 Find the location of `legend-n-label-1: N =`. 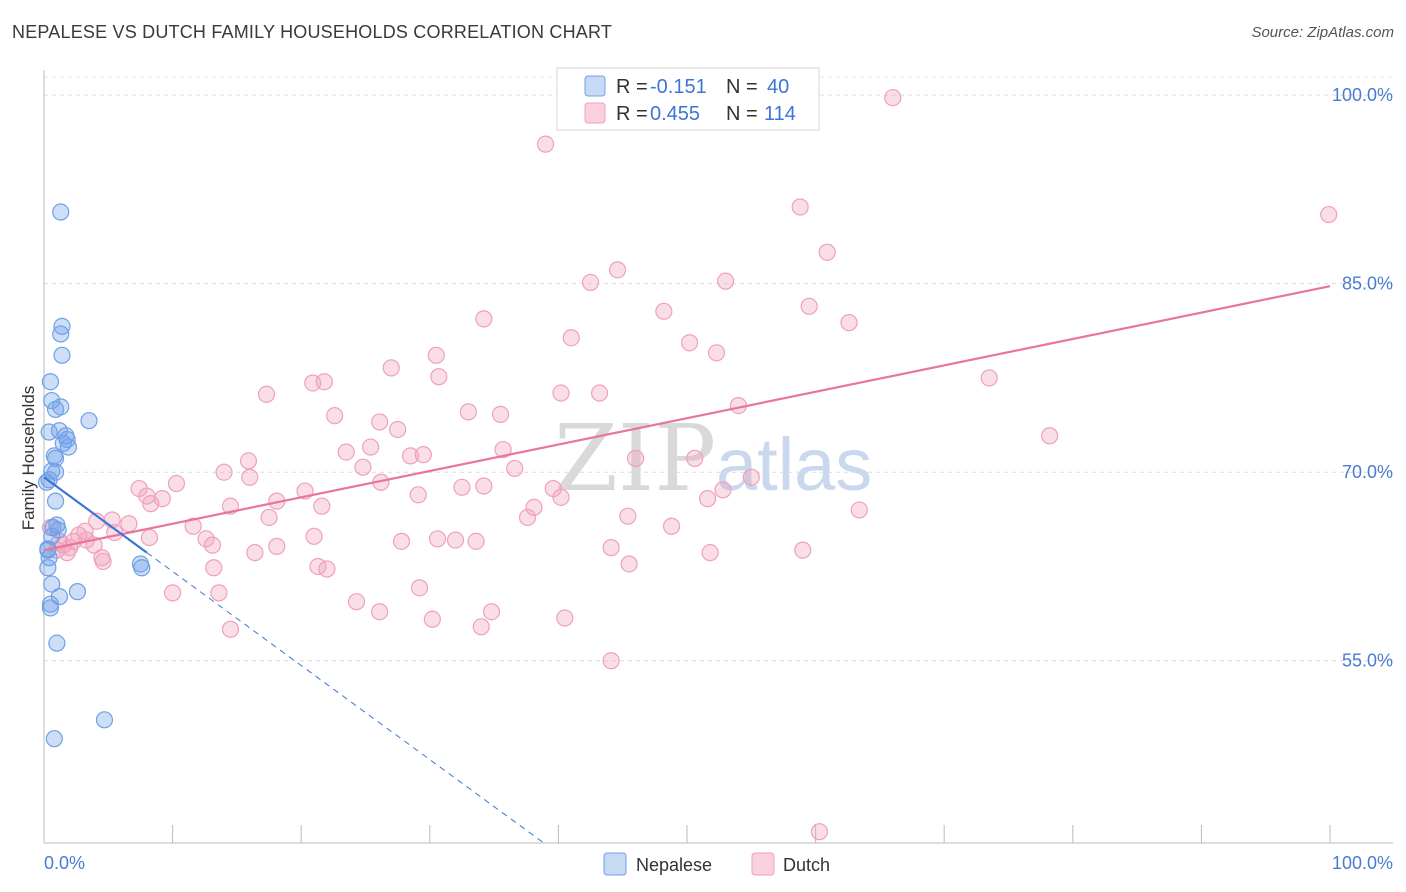

legend-n-label-1: N = is located at coordinates (742, 87).